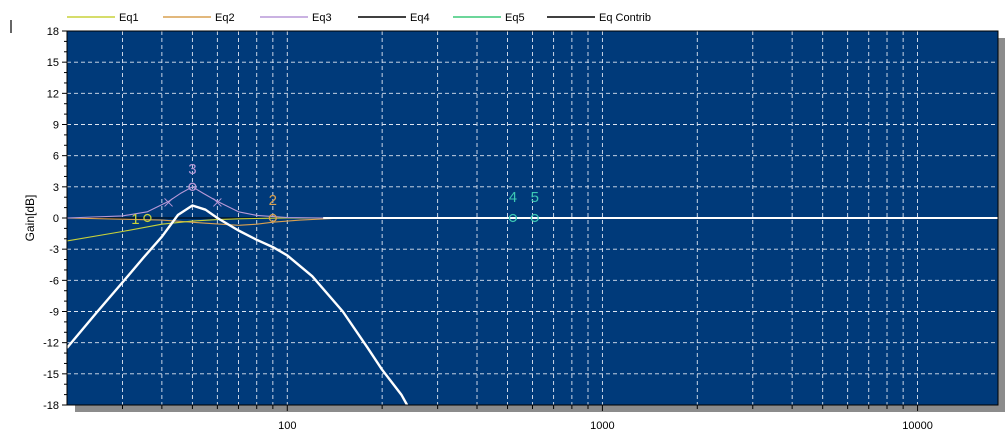  What do you see at coordinates (129, 18) in the screenshot?
I see `legend-label: Eq1` at bounding box center [129, 18].